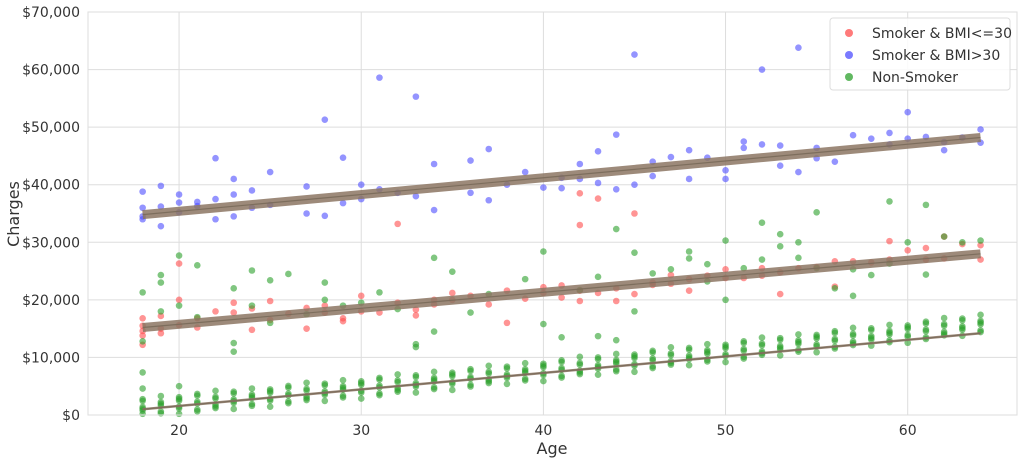  I want to click on fit-line-non-smoker, so click(561, 371).